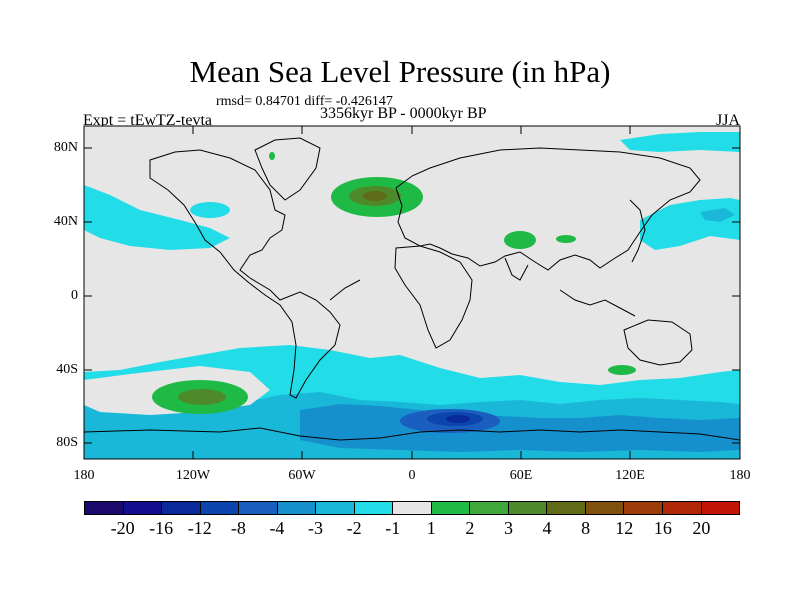  What do you see at coordinates (65, 147) in the screenshot?
I see `lat-label-80n: 80N` at bounding box center [65, 147].